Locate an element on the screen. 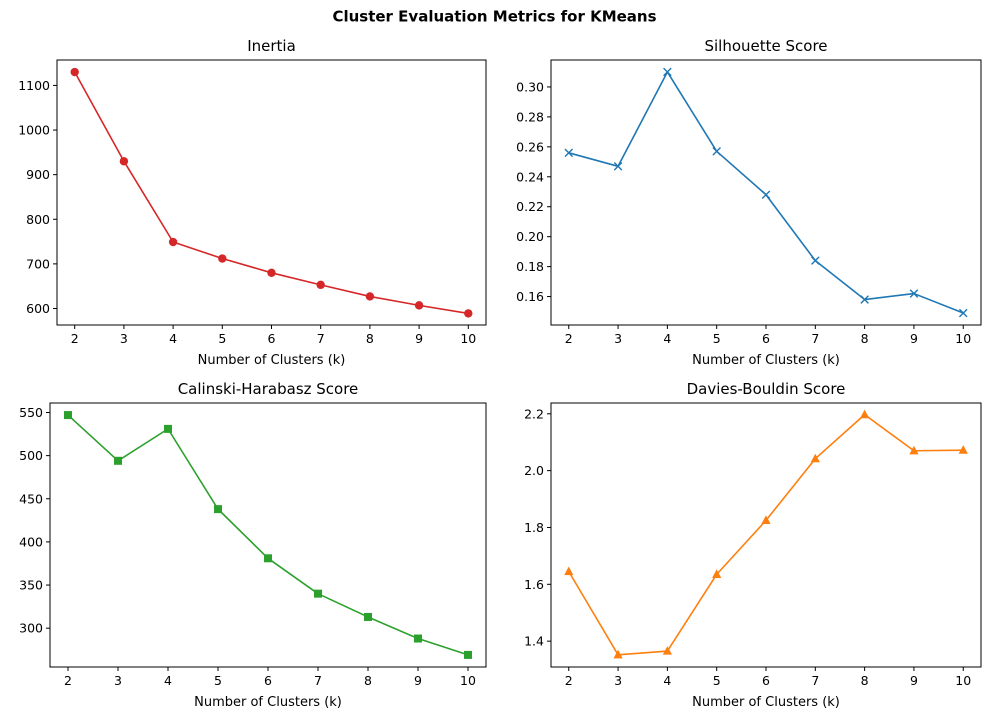 The height and width of the screenshot is (719, 989). y-tick-label: 0.18 is located at coordinates (530, 266).